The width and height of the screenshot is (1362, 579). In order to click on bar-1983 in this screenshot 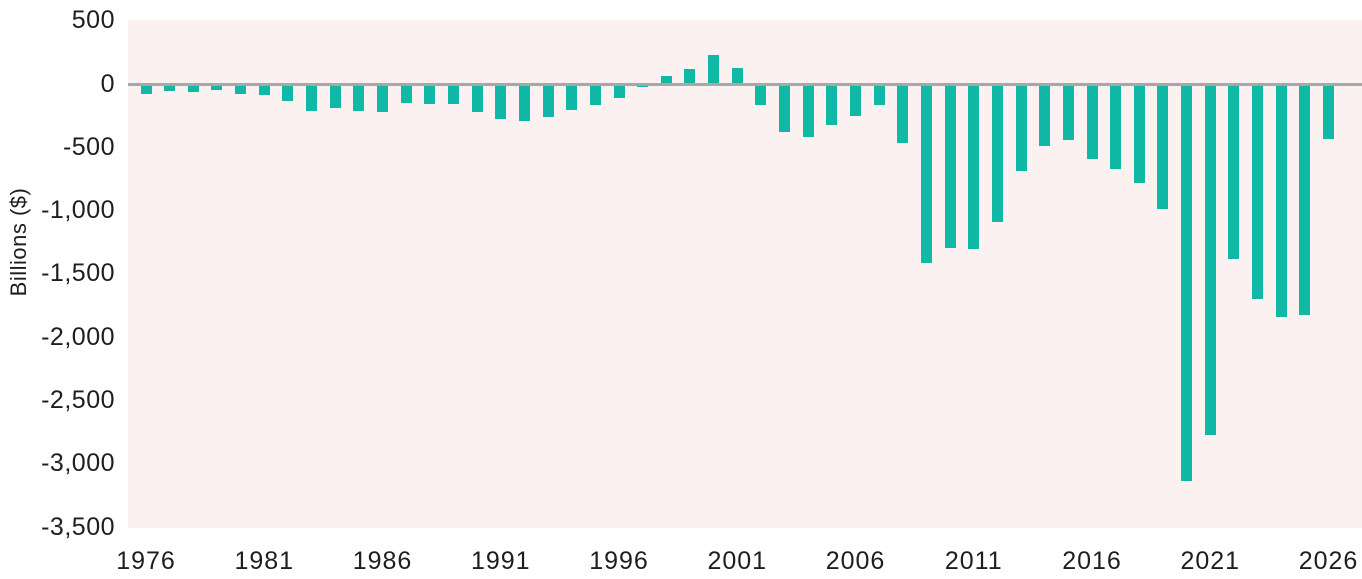, I will do `click(312, 97)`.